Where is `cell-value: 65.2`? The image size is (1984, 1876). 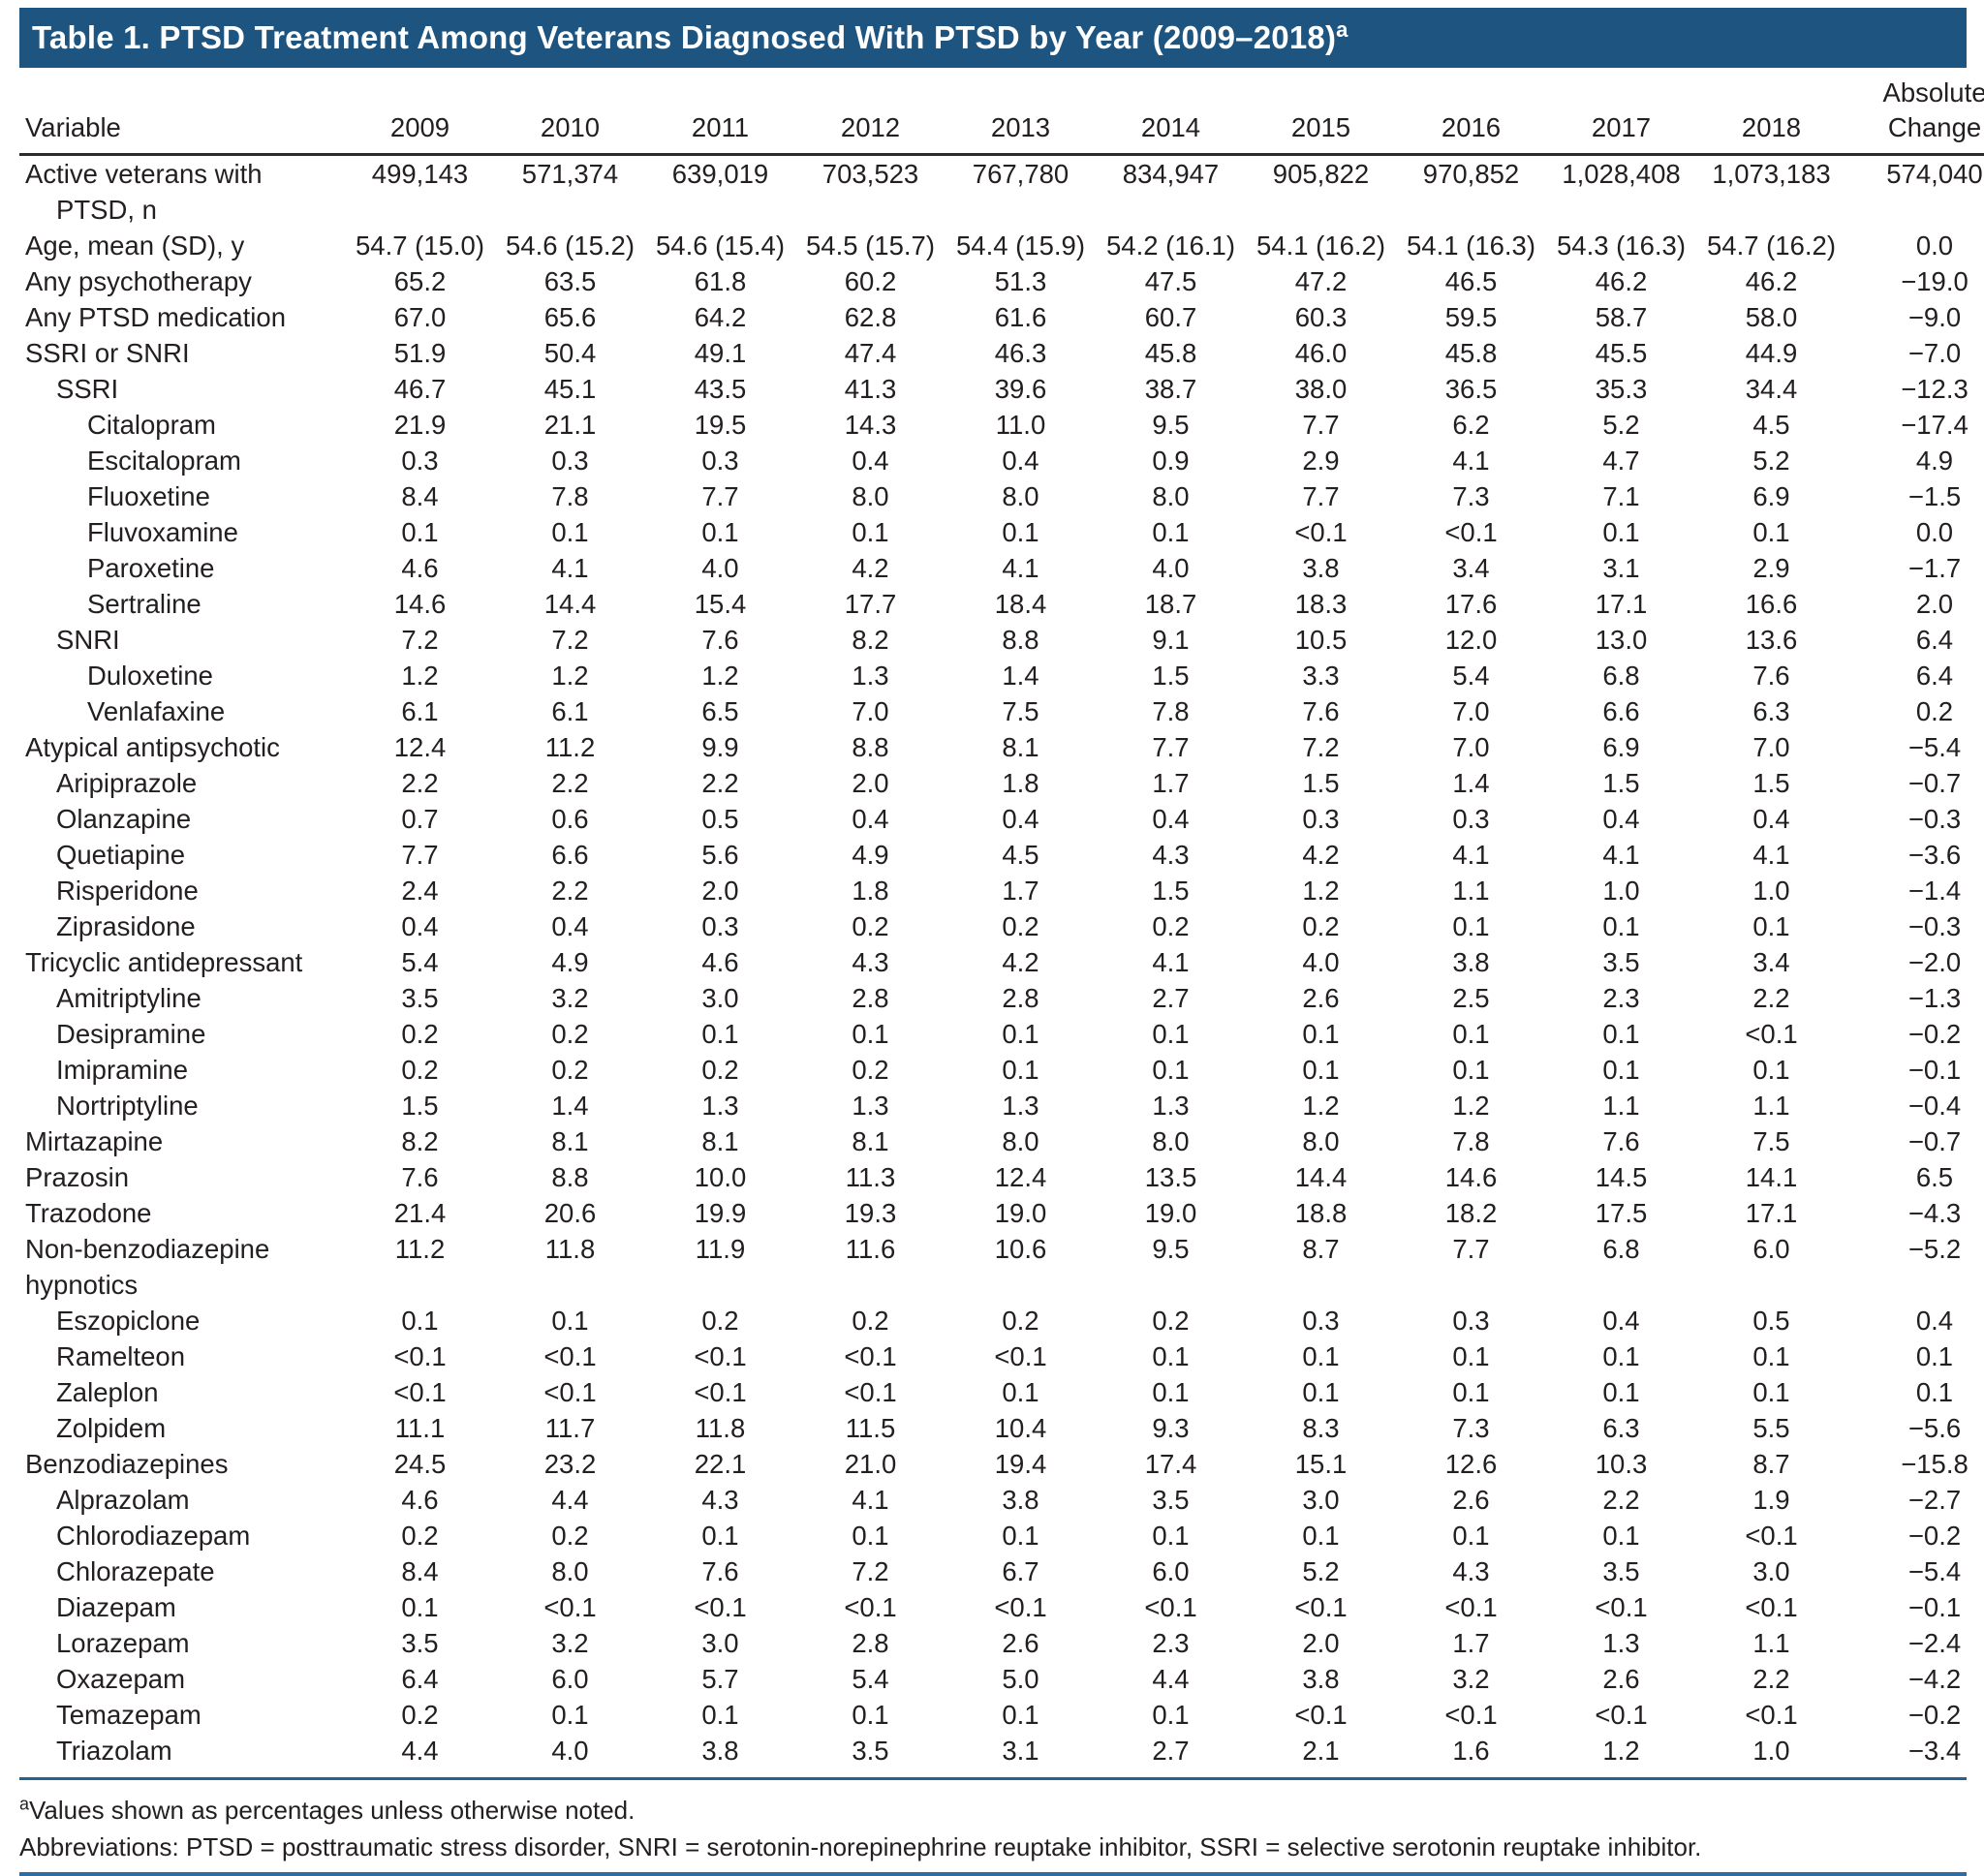 cell-value: 65.2 is located at coordinates (420, 281).